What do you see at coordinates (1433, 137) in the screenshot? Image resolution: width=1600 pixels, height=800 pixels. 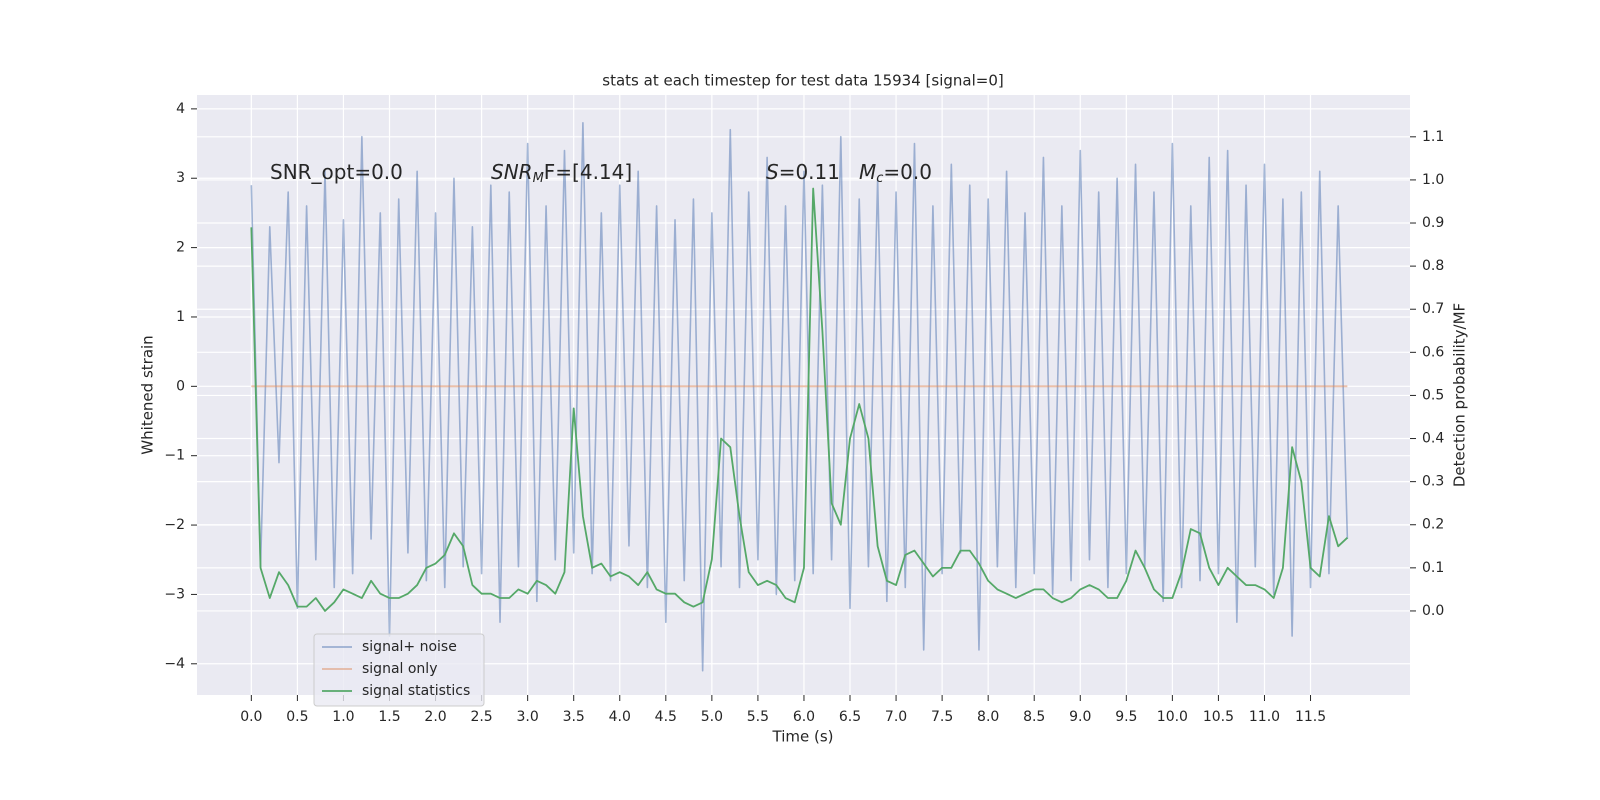 I see `y2-tick-label: 1.1` at bounding box center [1433, 137].